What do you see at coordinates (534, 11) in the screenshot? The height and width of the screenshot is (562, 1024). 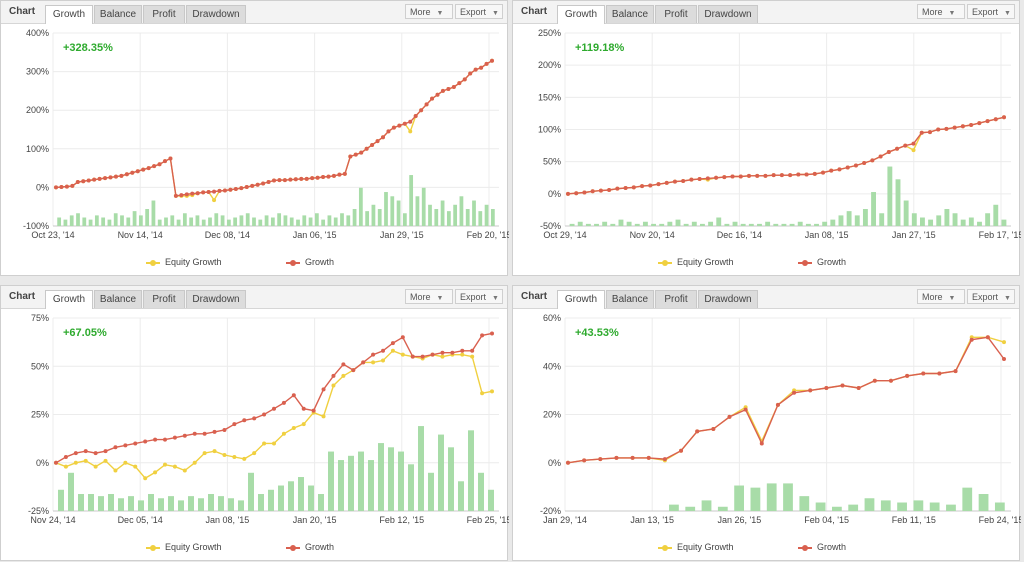 I see `chart-label: Chart` at bounding box center [534, 11].